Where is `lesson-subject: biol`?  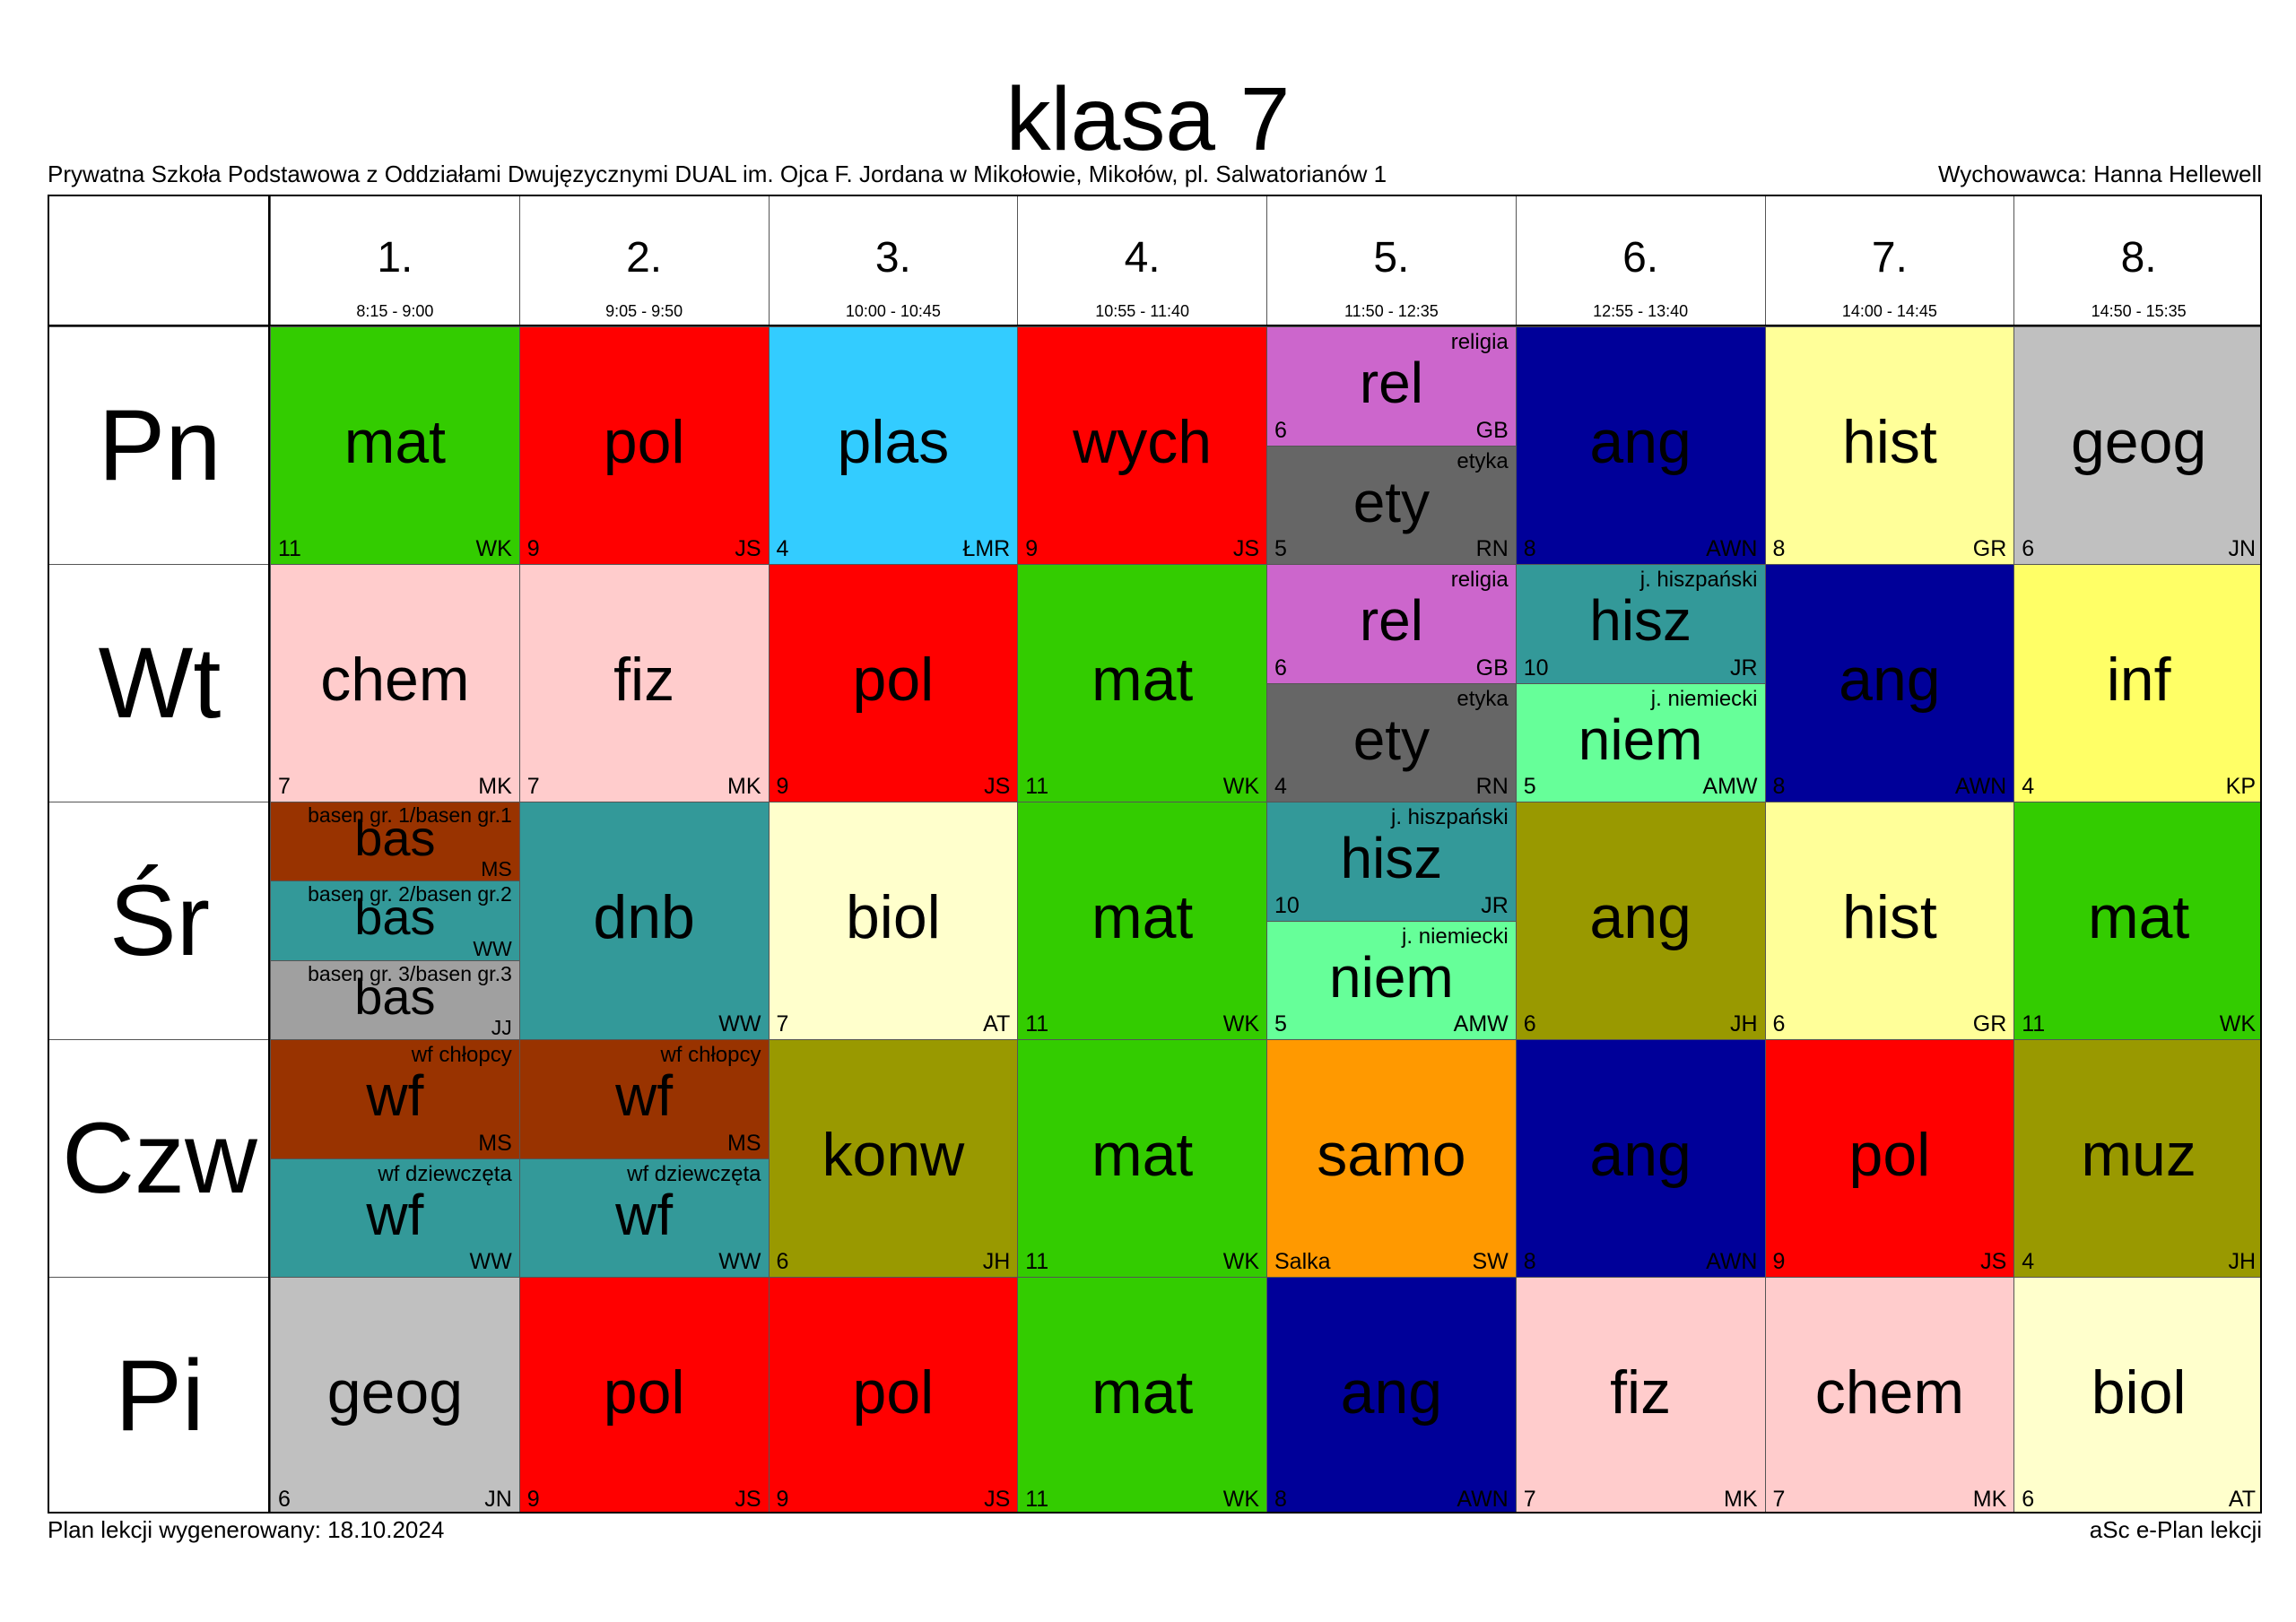
lesson-subject: biol is located at coordinates (893, 917).